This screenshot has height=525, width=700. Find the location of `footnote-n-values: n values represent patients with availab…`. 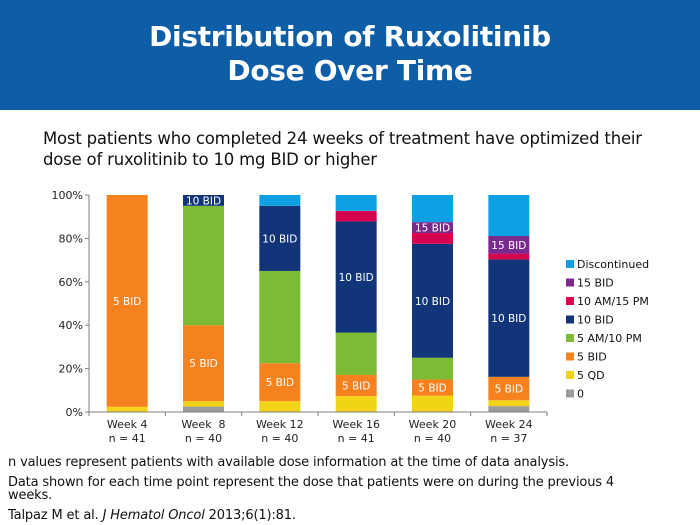

footnote-n-values: n values represent patients with availab… is located at coordinates (289, 462).